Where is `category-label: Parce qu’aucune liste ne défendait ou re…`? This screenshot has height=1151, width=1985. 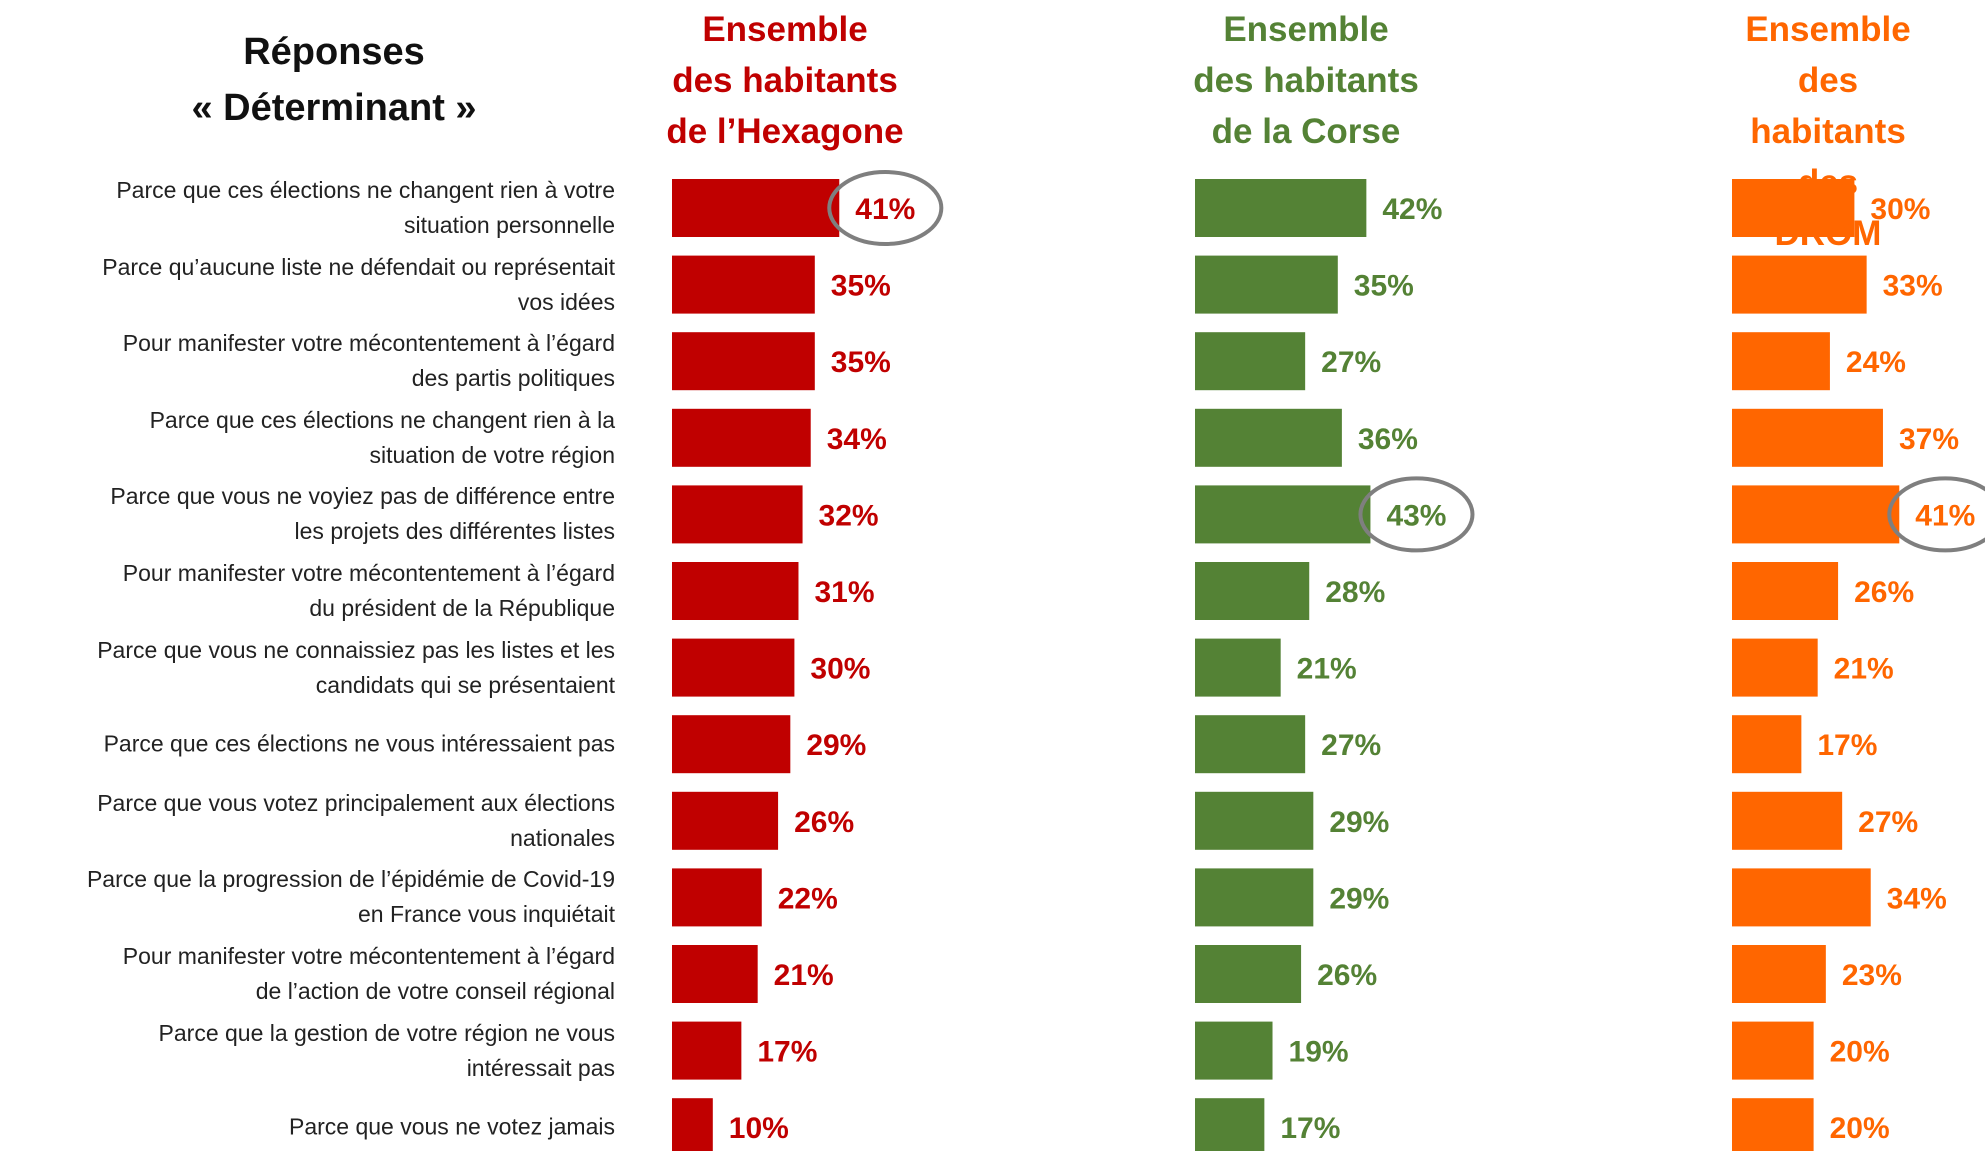
category-label: Parce qu’aucune liste ne défendait ou re… is located at coordinates (358, 284).